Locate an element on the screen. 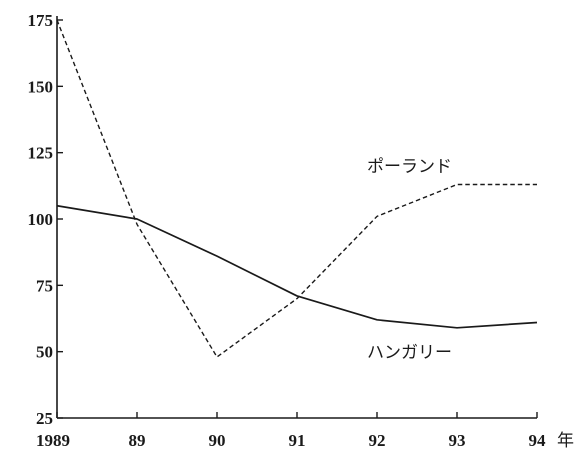 This screenshot has width=580, height=453. y-tick-label: 175 is located at coordinates (41, 20).